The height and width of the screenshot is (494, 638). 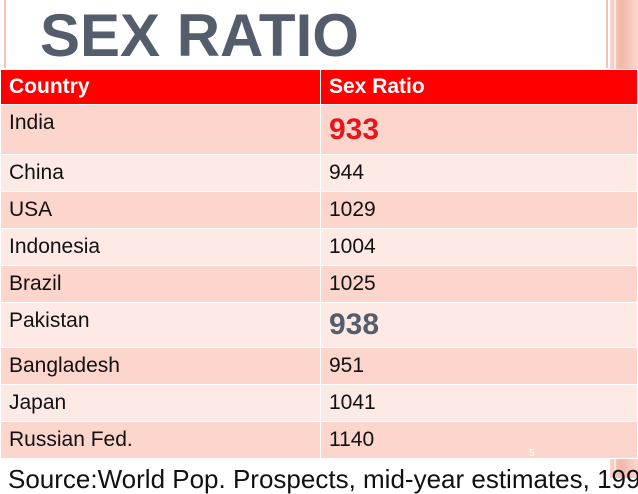 What do you see at coordinates (479, 247) in the screenshot?
I see `ratio-cell: 1004` at bounding box center [479, 247].